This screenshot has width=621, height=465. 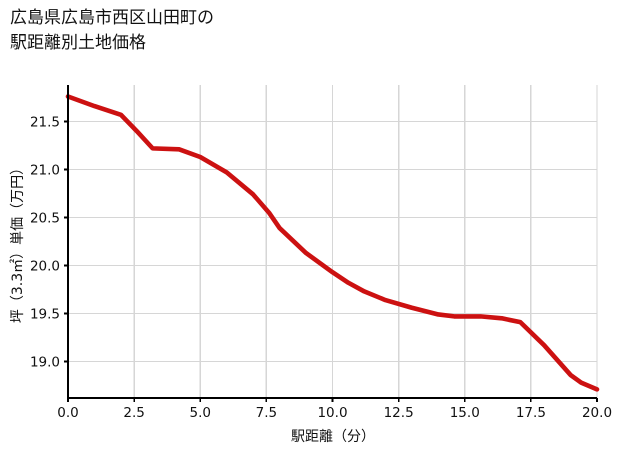 What do you see at coordinates (200, 413) in the screenshot?
I see `x-tick-label: 5.0` at bounding box center [200, 413].